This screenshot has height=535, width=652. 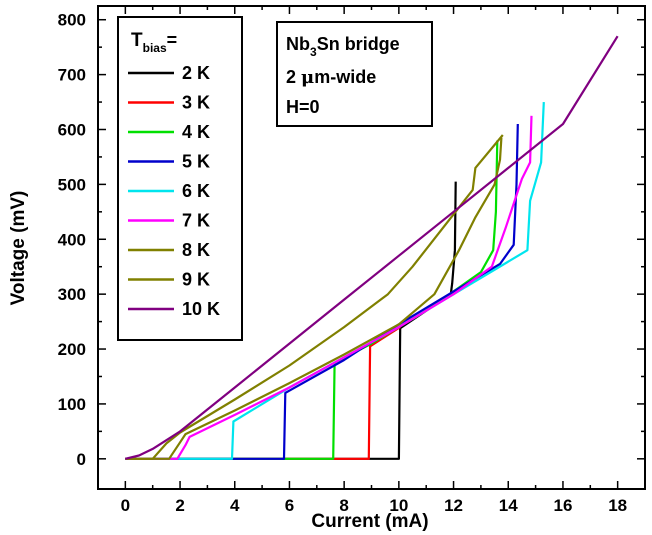 I want to click on legend-label: 5 K, so click(x=196, y=162).